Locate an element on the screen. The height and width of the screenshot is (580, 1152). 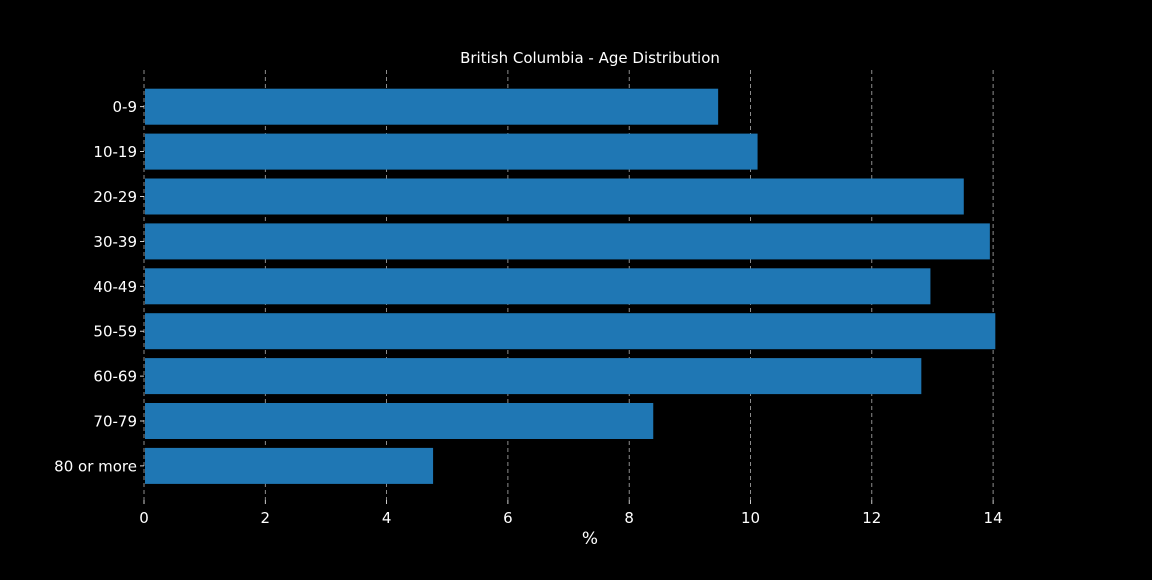
x-tick-label: 8 is located at coordinates (629, 518).